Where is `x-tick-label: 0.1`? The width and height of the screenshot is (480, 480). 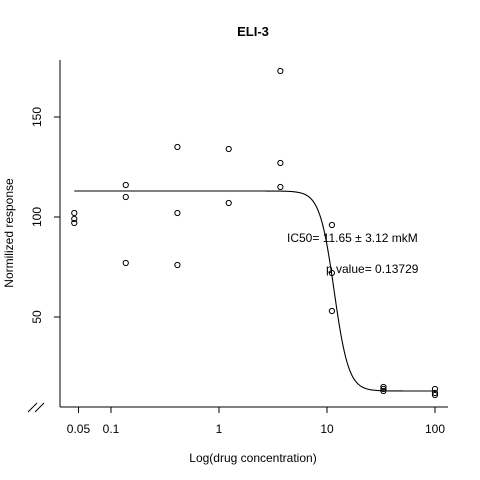
x-tick-label: 0.1 is located at coordinates (111, 429).